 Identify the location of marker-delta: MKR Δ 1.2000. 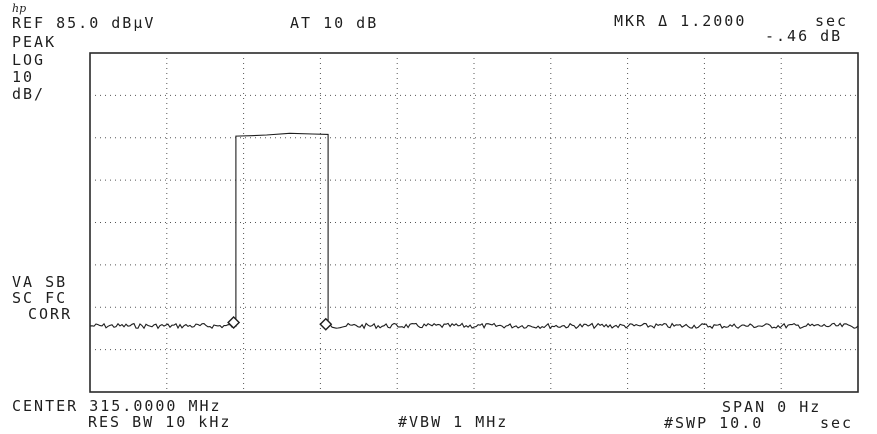
(680, 21).